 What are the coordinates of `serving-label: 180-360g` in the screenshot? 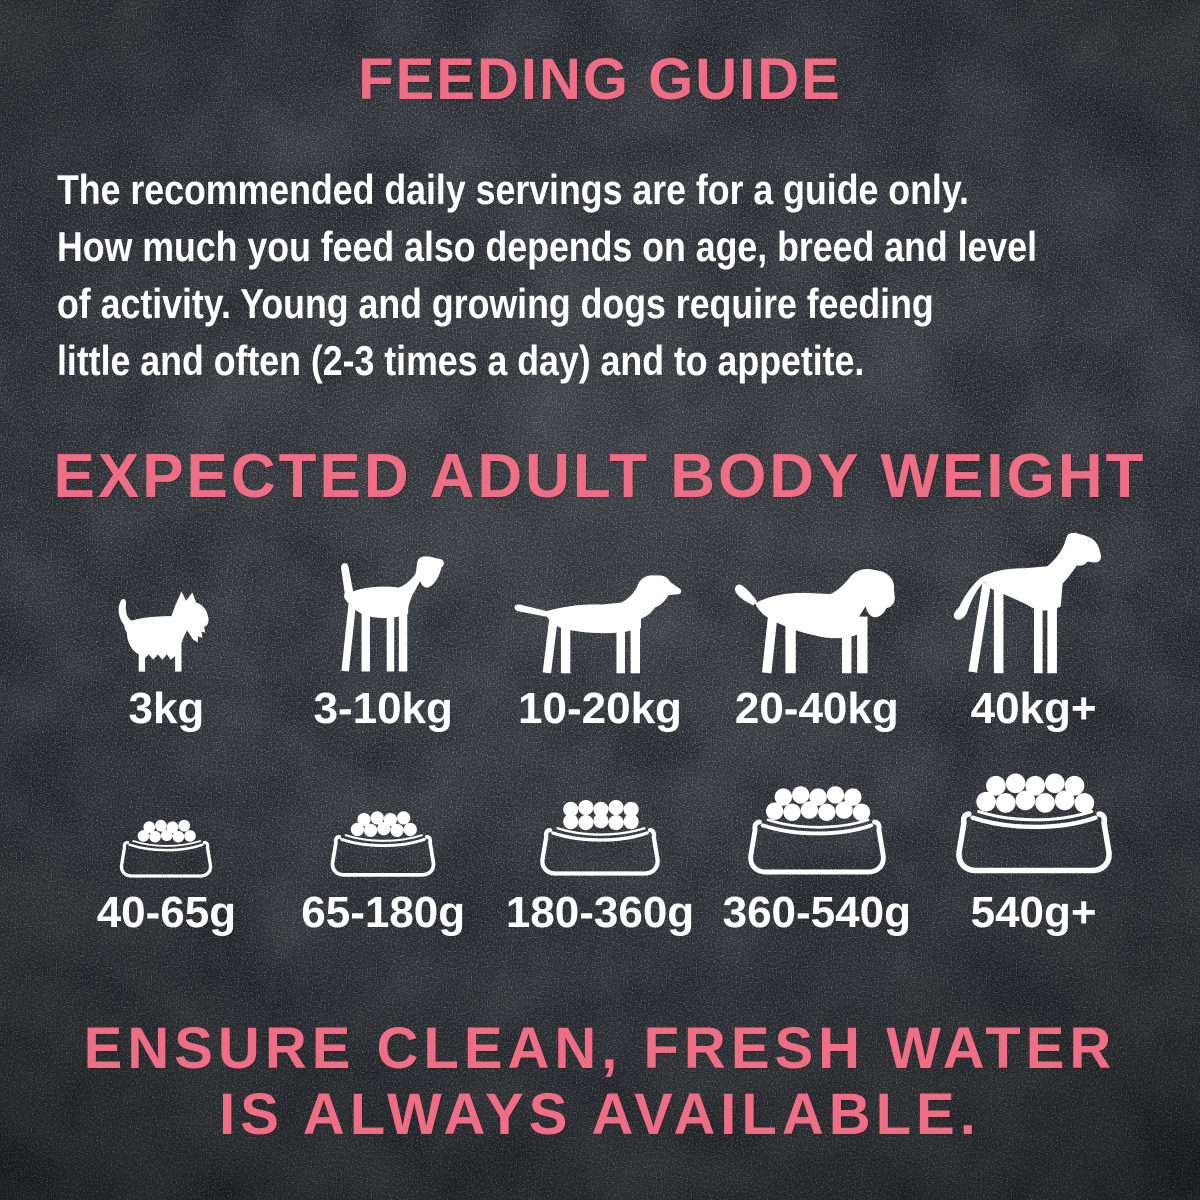 It's located at (600, 912).